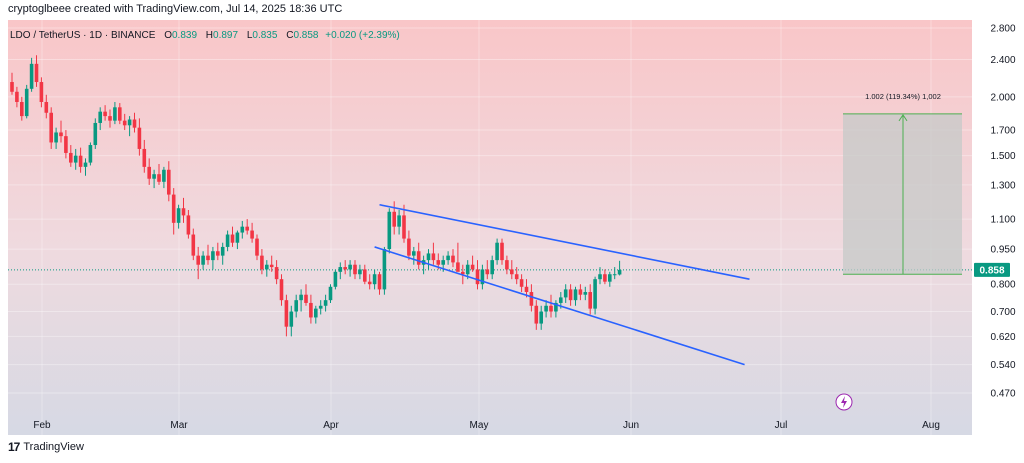 This screenshot has width=1024, height=463. What do you see at coordinates (1002, 250) in the screenshot?
I see `y-tick-label: 0.950` at bounding box center [1002, 250].